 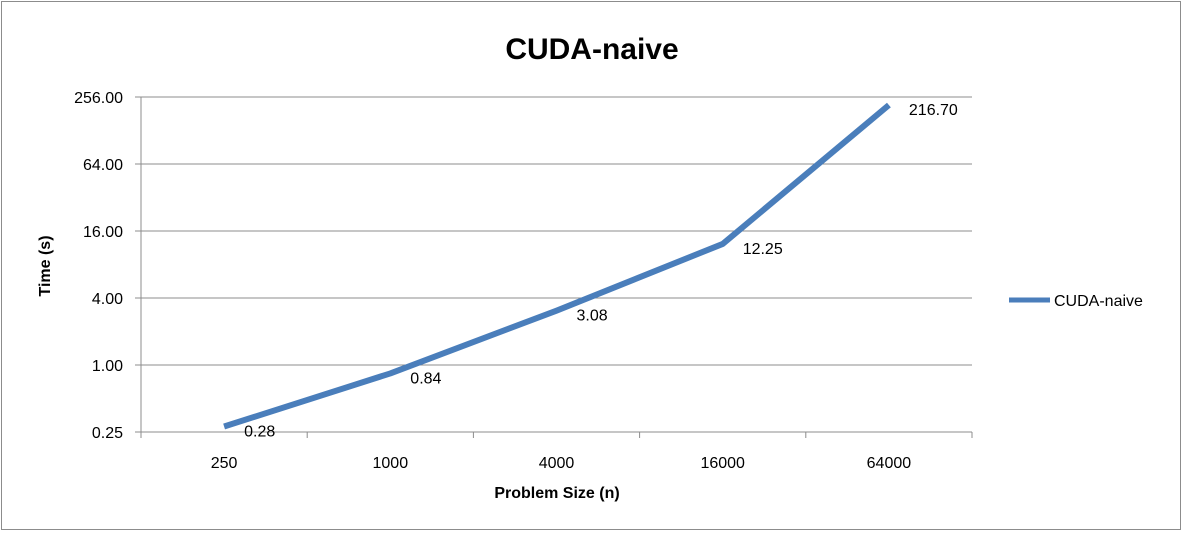 I want to click on y-tick-label: 256.00, so click(x=98, y=98).